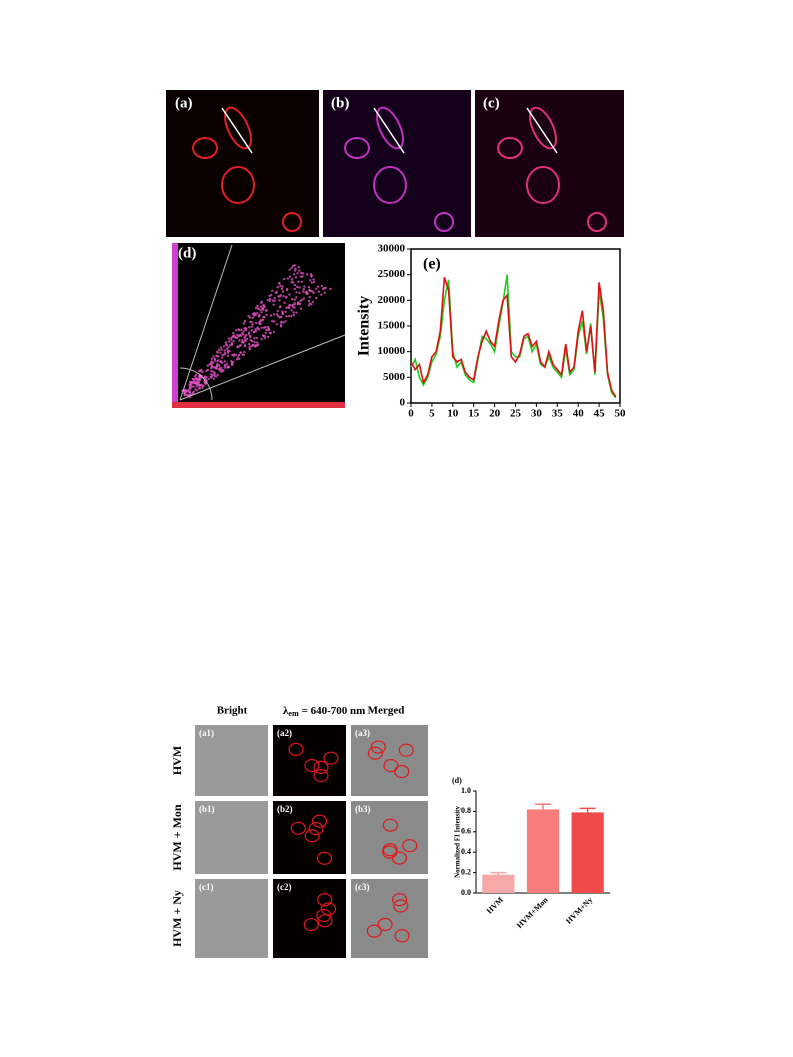 The height and width of the screenshot is (1057, 793). Describe the element at coordinates (399, 169) in the screenshot. I see `cells-b` at that location.